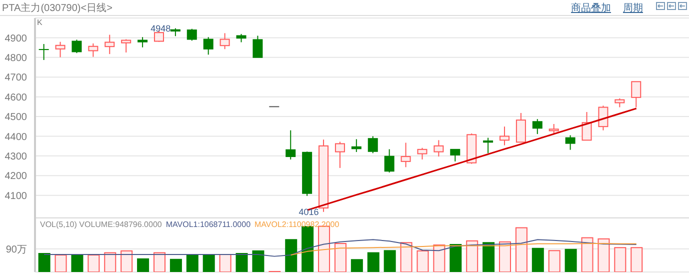 This screenshot has height=275, width=689. What do you see at coordinates (101, 224) in the screenshot?
I see `chart-title: VOL(5,10) VOLUME:948796.0000` at bounding box center [101, 224].